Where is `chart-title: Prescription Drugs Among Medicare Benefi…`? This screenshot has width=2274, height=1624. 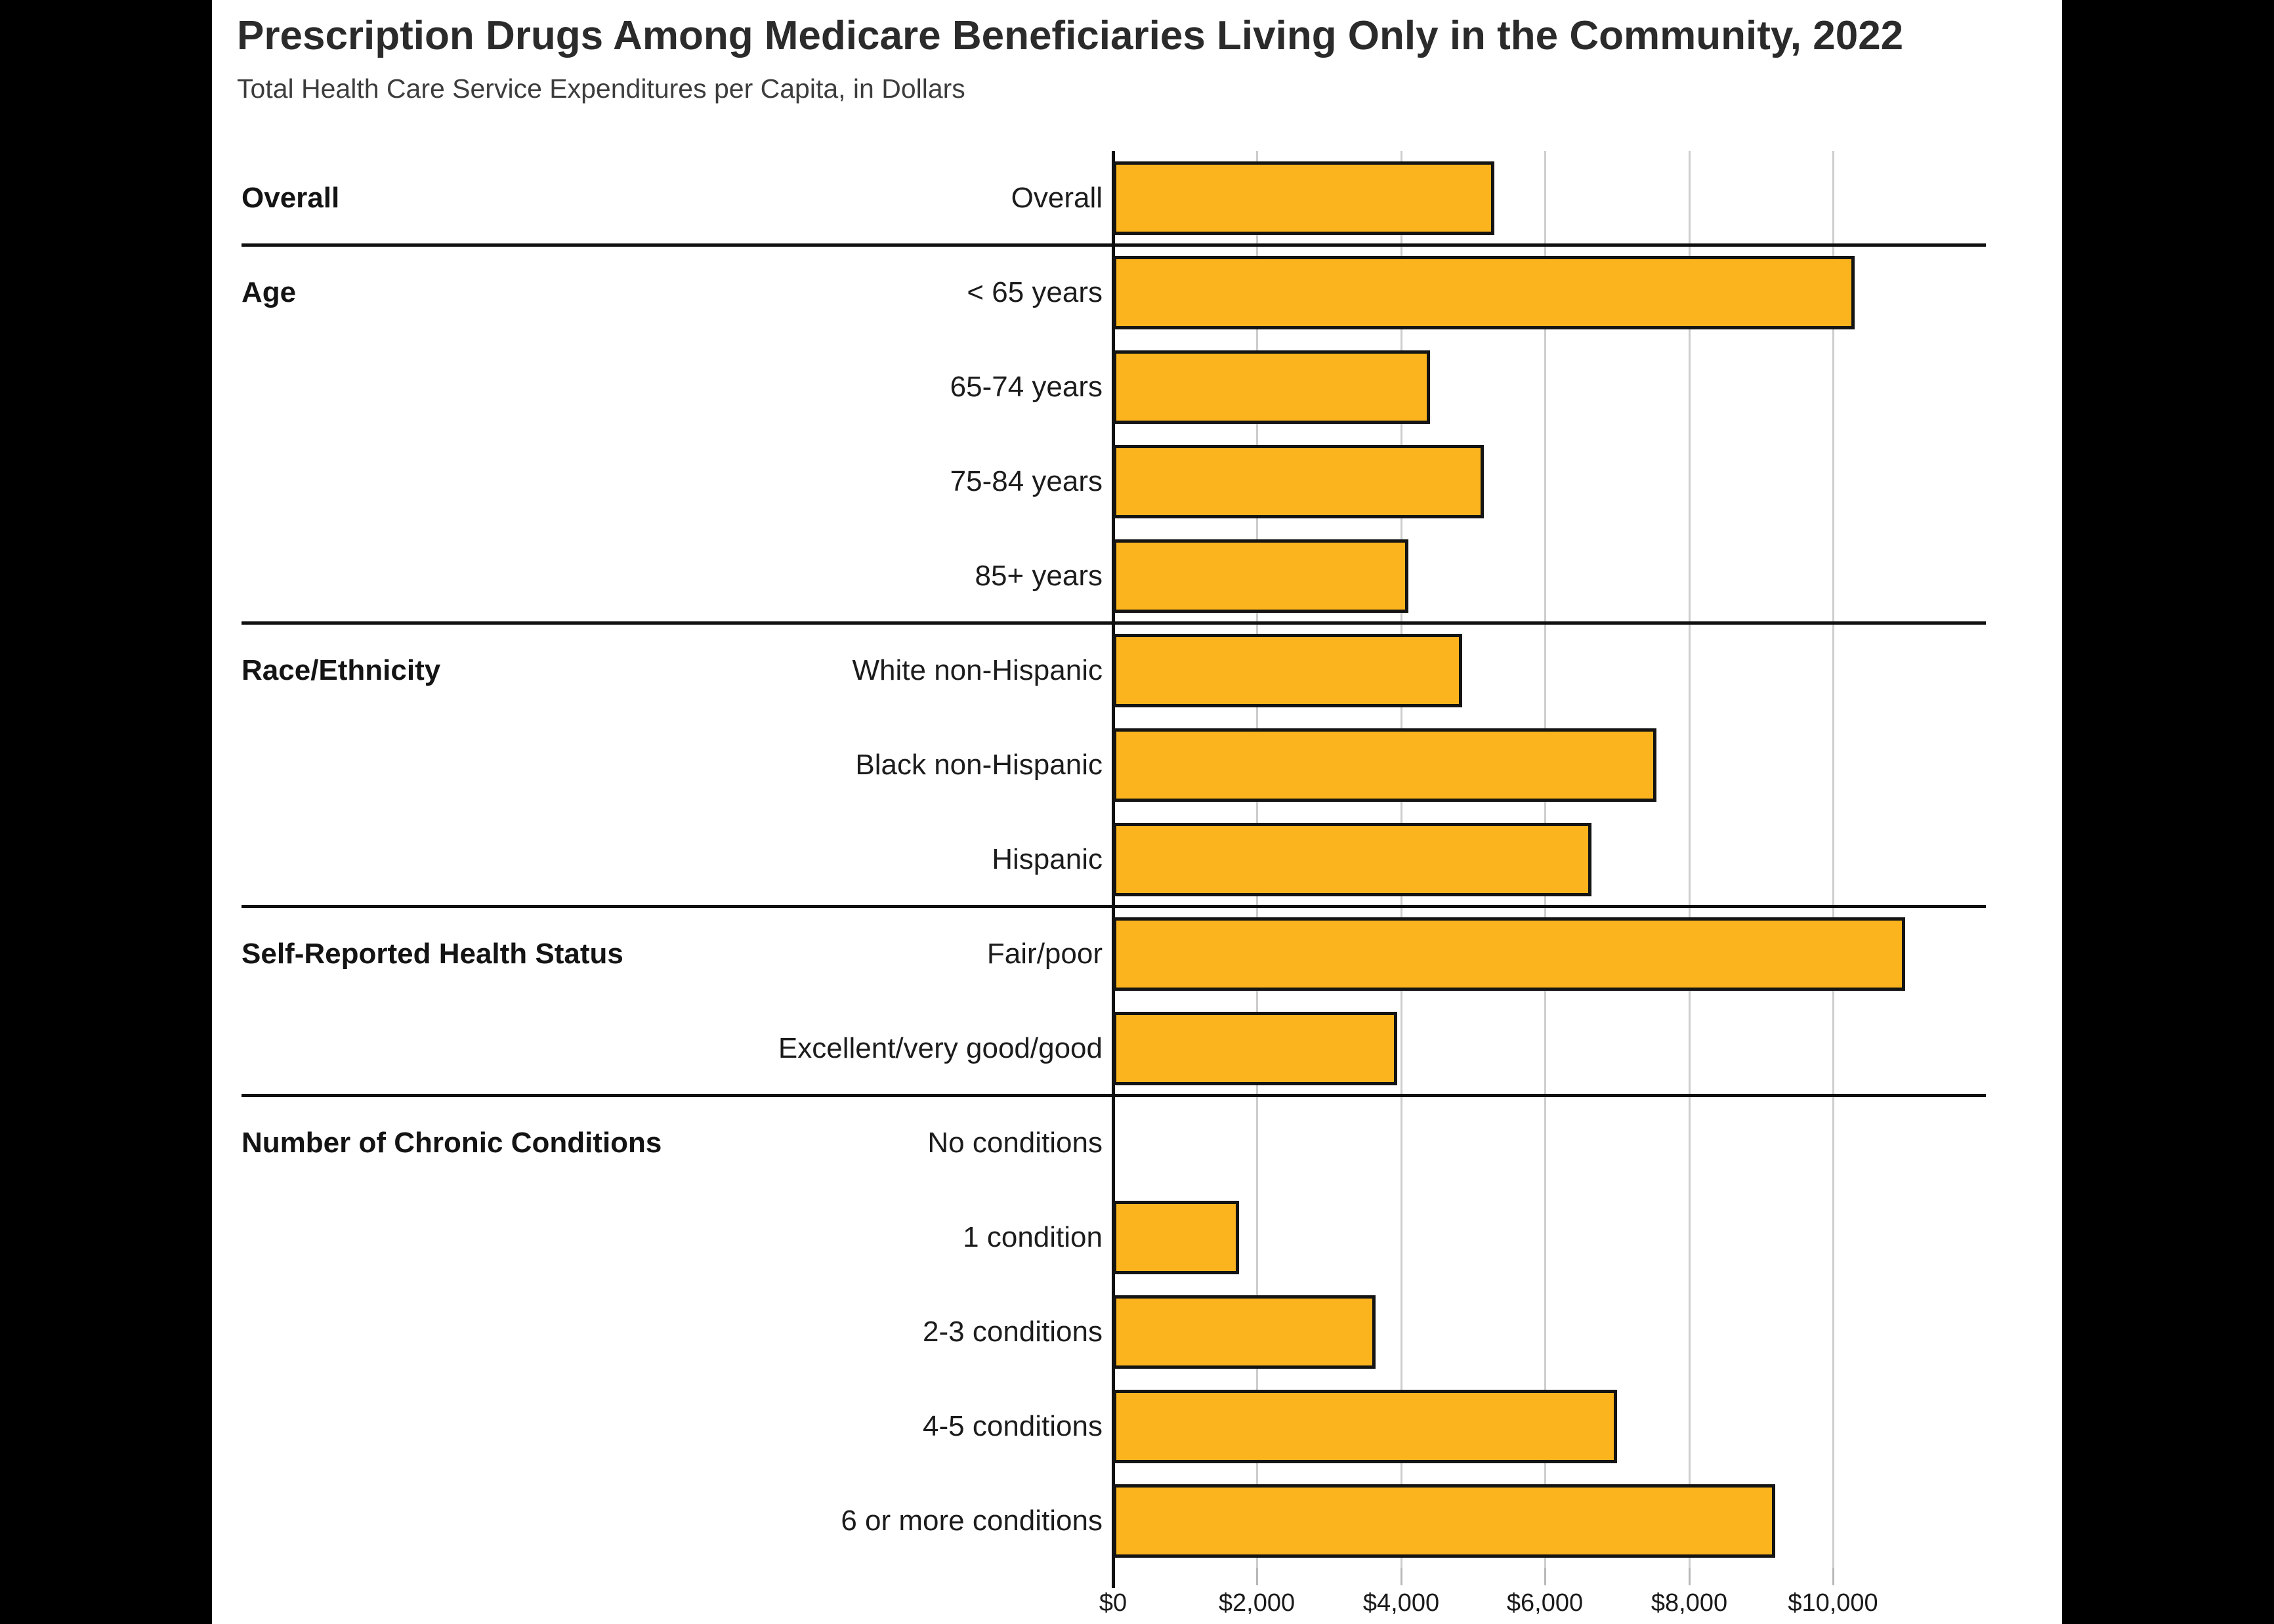
chart-title: Prescription Drugs Among Medicare Benefi… is located at coordinates (1070, 35).